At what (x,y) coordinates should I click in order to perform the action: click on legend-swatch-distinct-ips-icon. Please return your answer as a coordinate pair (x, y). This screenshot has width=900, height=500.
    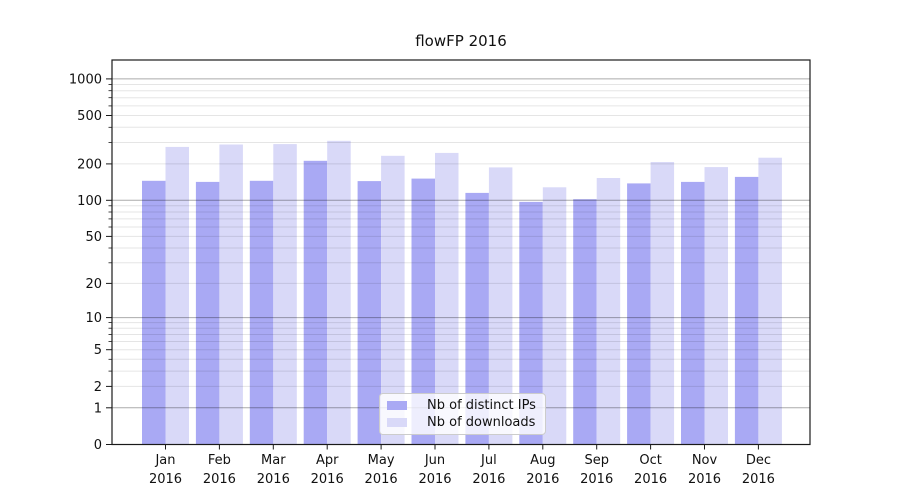
    Looking at the image, I should click on (397, 405).